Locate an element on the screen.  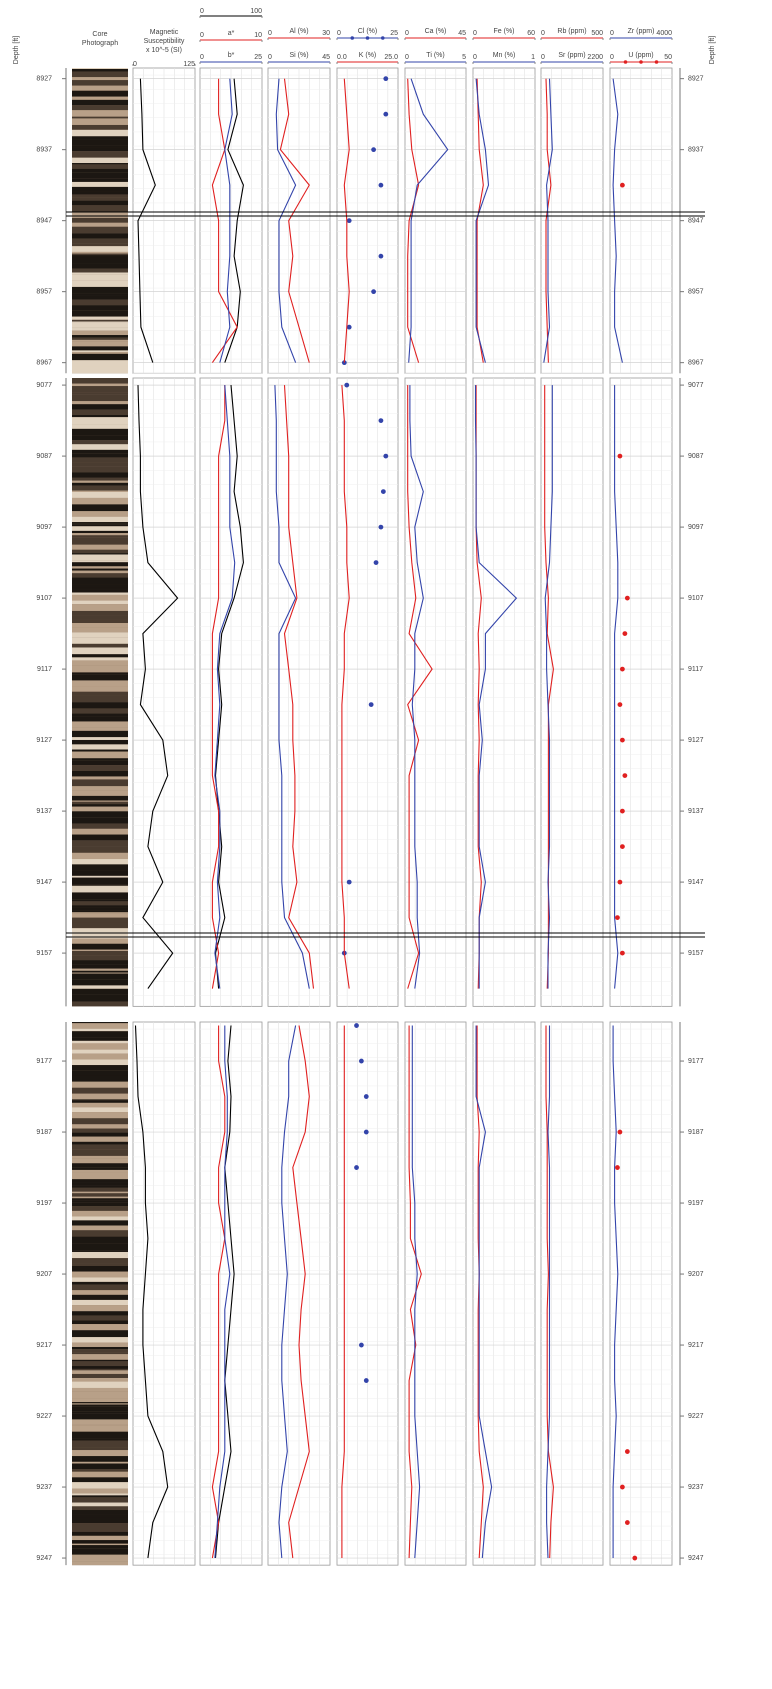
x-tick-label: 50 is located at coordinates (668, 57).